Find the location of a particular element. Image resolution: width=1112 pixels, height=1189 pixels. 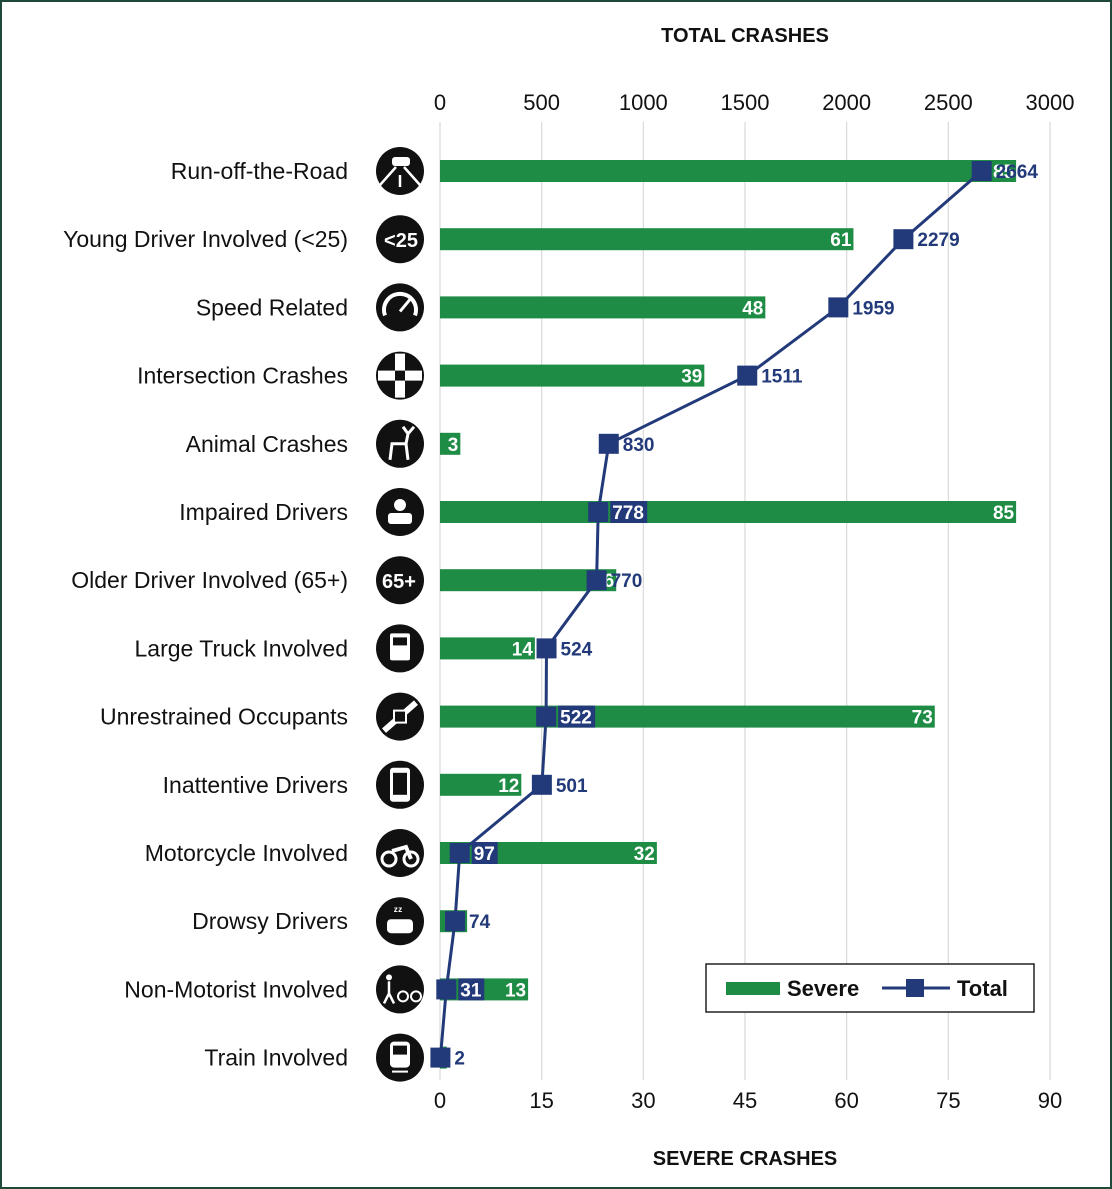

category-label: Inattentive Drivers is located at coordinates (255, 785).